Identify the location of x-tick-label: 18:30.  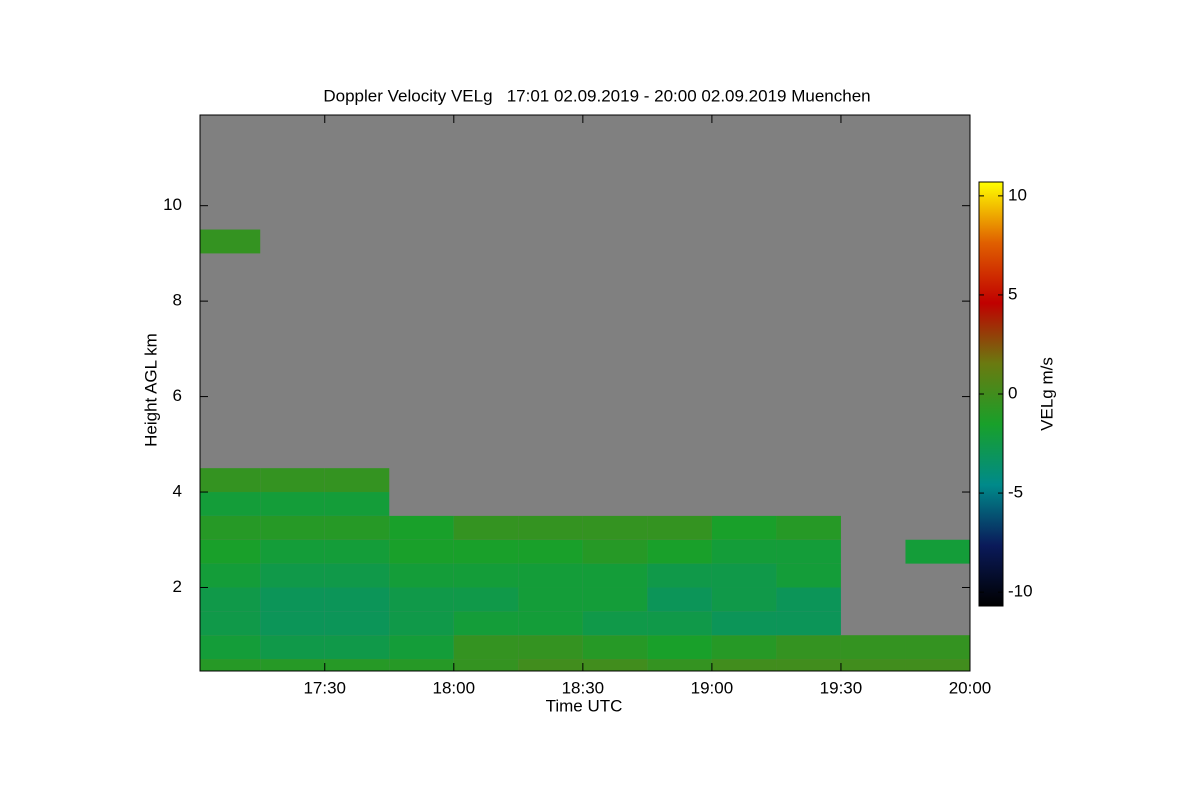
(583, 687).